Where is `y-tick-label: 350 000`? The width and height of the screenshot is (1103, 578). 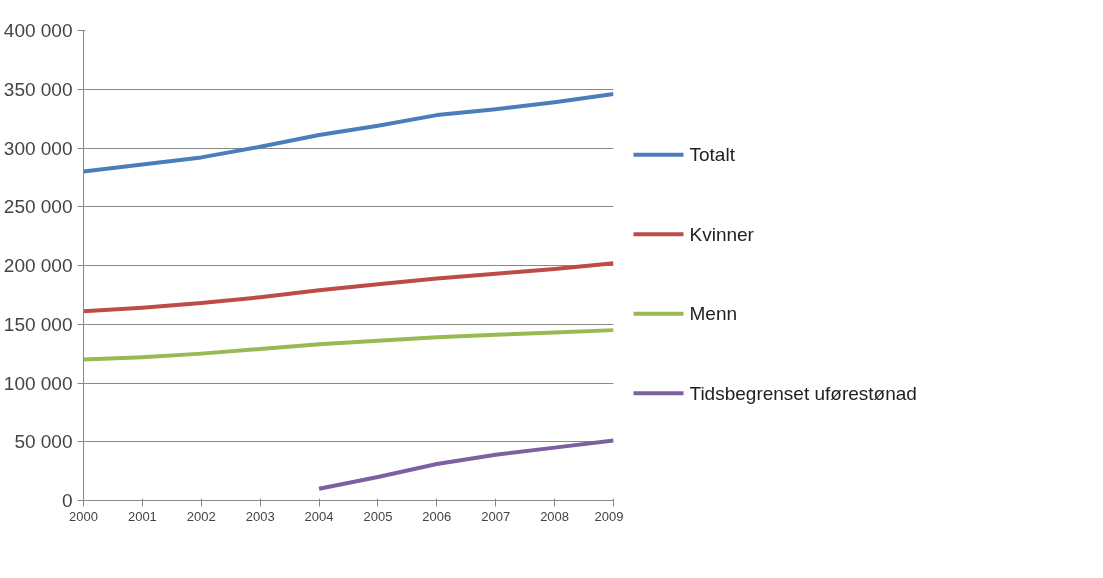 y-tick-label: 350 000 is located at coordinates (38, 89).